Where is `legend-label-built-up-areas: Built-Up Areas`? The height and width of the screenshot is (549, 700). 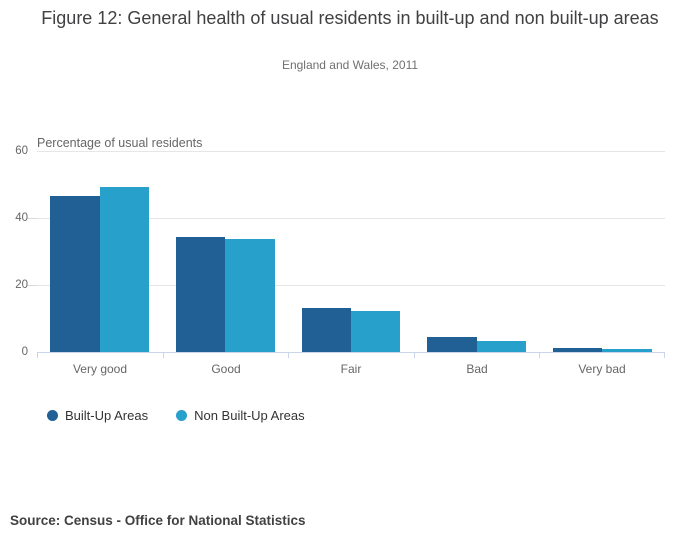
legend-label-built-up-areas: Built-Up Areas is located at coordinates (107, 415).